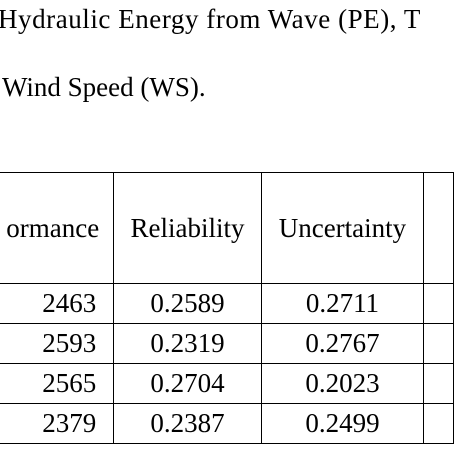 Image resolution: width=474 pixels, height=474 pixels. What do you see at coordinates (187, 383) in the screenshot?
I see `table-cell: 0.2704` at bounding box center [187, 383].